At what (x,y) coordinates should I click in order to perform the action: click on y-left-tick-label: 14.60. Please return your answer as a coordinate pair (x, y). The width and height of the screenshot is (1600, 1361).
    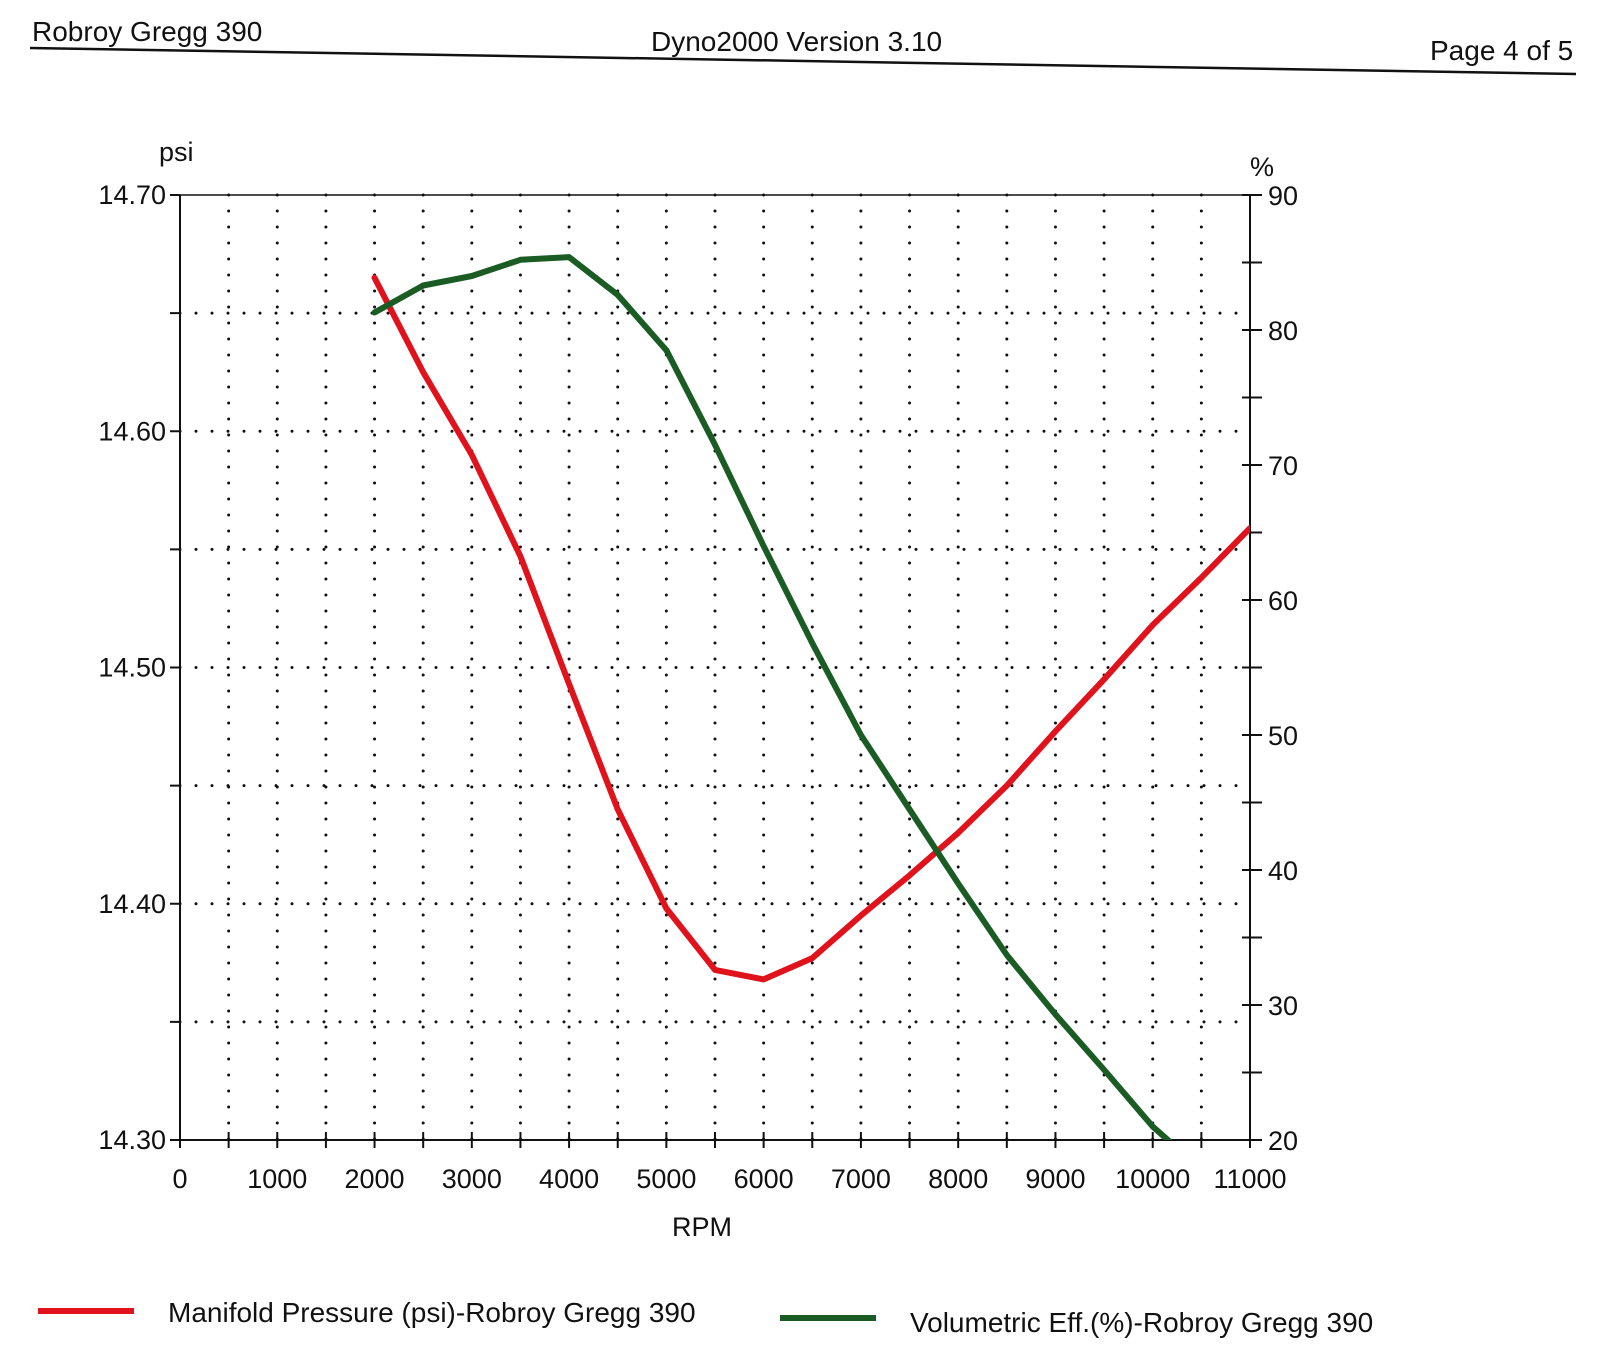
    Looking at the image, I should click on (132, 431).